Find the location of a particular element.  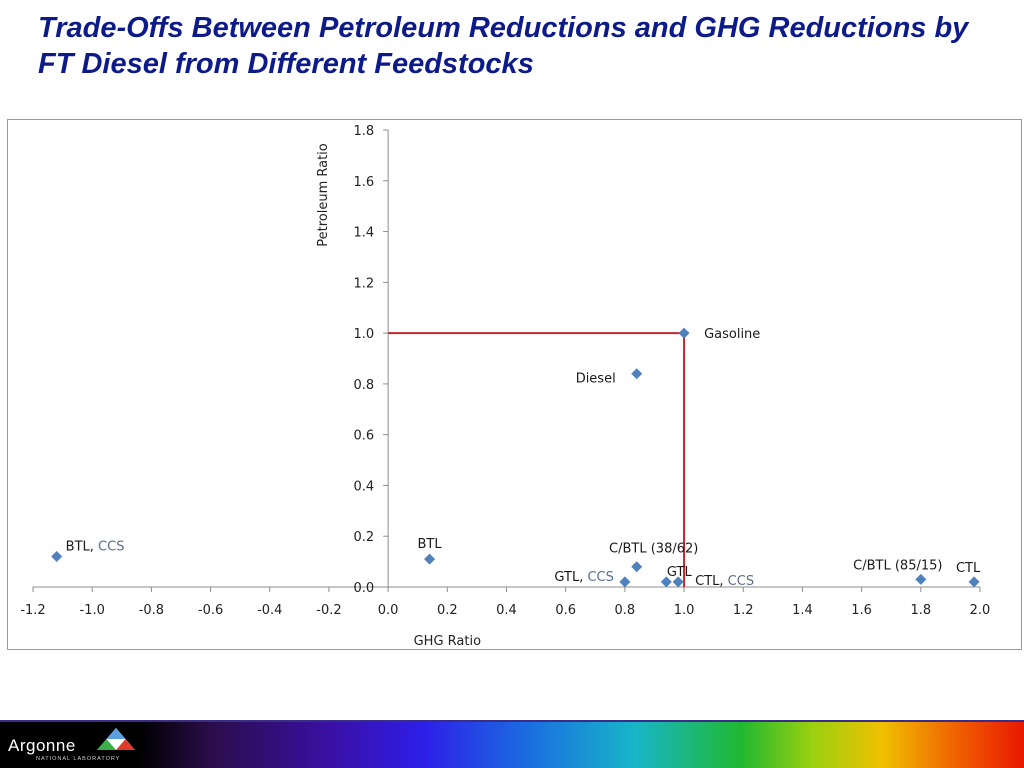

x-tick-label: 0.6 is located at coordinates (565, 610).